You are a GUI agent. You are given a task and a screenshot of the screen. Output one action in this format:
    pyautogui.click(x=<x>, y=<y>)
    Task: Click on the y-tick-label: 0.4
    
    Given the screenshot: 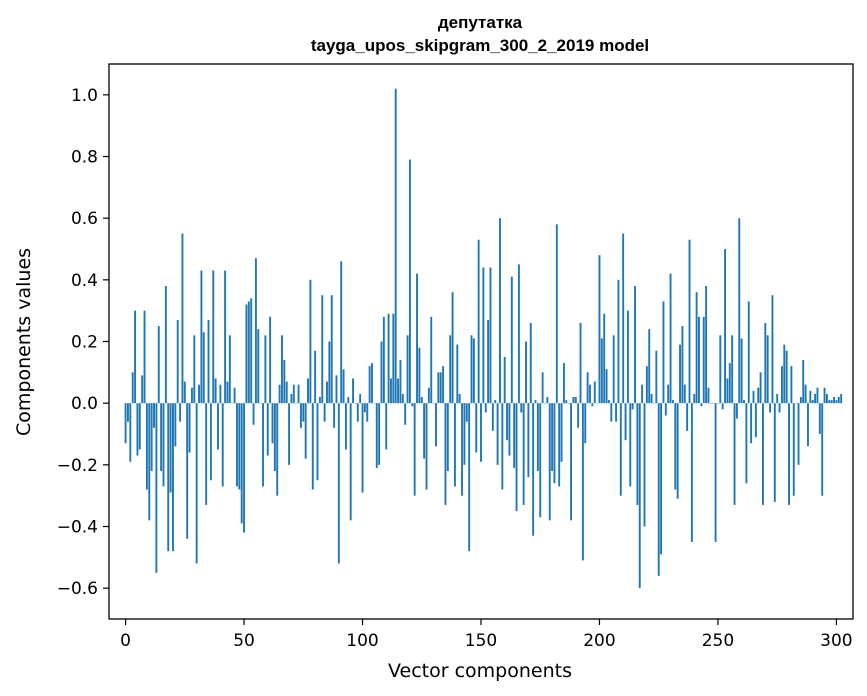 What is the action you would take?
    pyautogui.click(x=84, y=281)
    